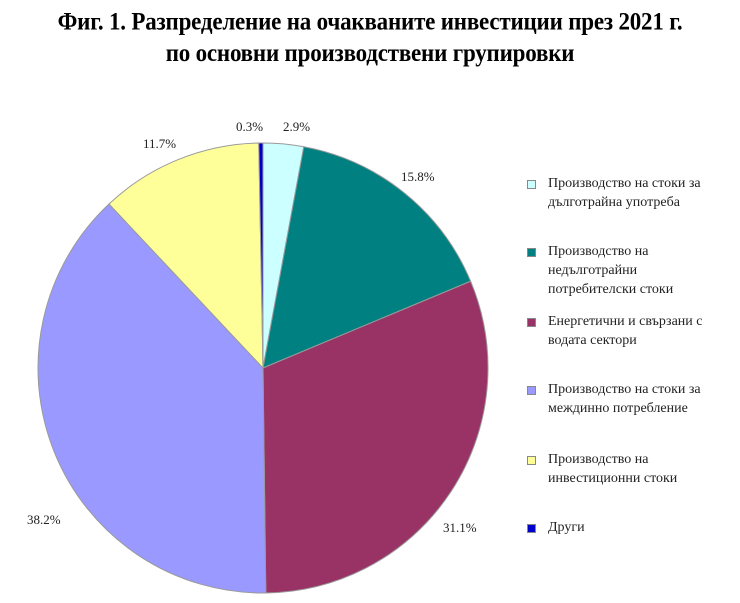  What do you see at coordinates (297, 126) in the screenshot?
I see `data-label-durable: 2.9%` at bounding box center [297, 126].